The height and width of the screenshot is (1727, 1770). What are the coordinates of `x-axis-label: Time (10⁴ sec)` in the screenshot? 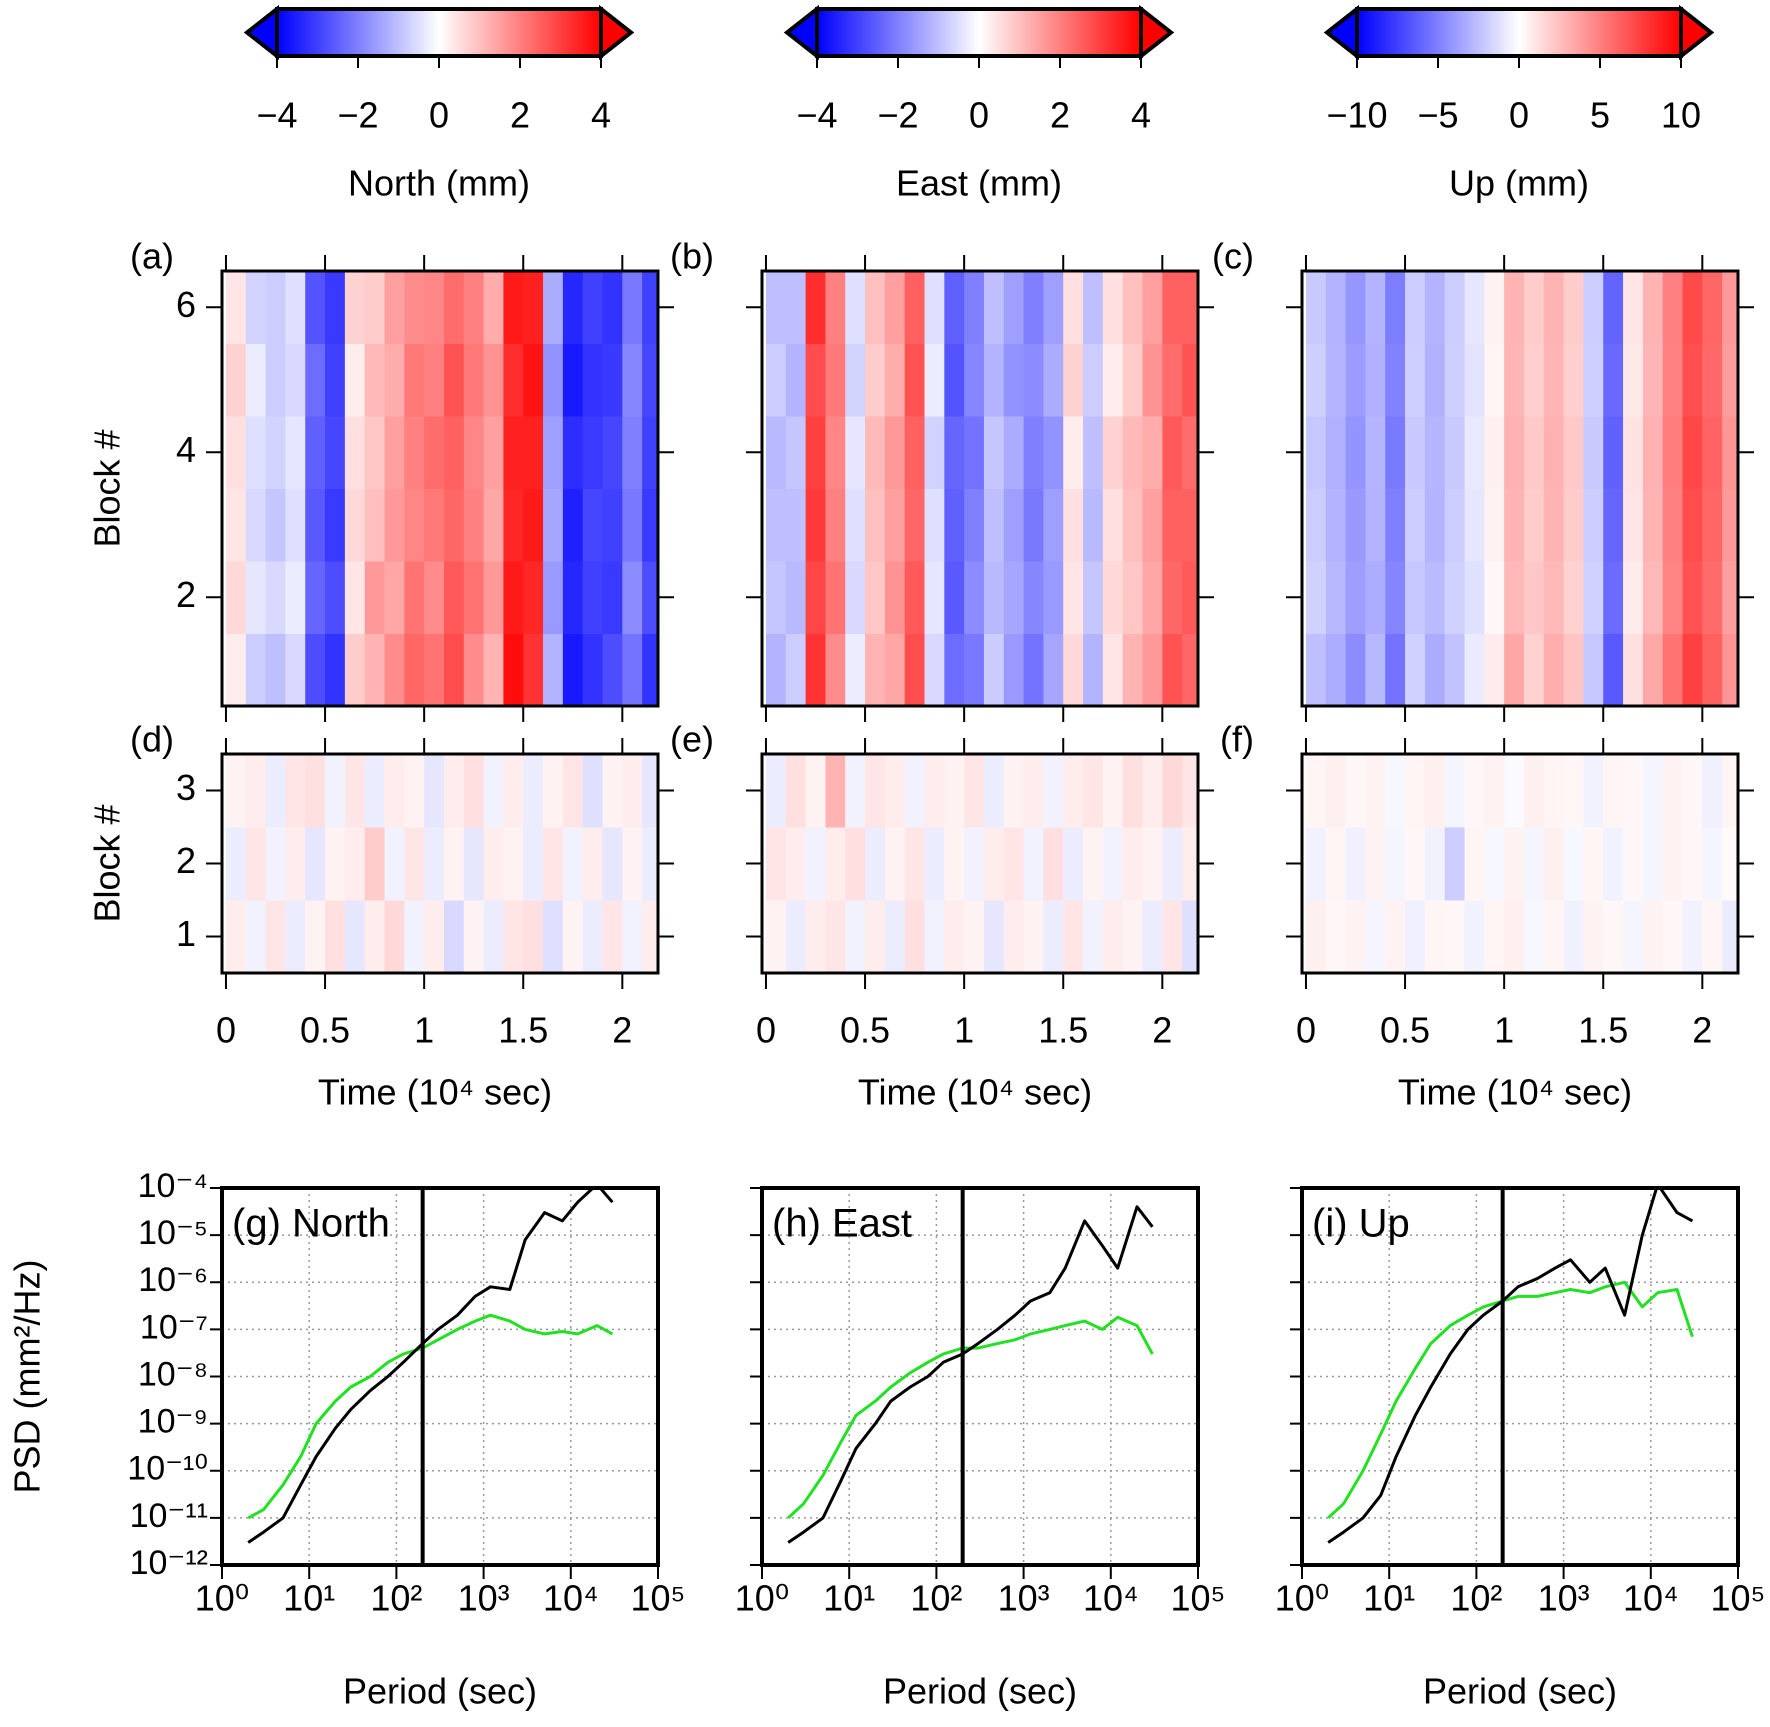 It's located at (975, 1092).